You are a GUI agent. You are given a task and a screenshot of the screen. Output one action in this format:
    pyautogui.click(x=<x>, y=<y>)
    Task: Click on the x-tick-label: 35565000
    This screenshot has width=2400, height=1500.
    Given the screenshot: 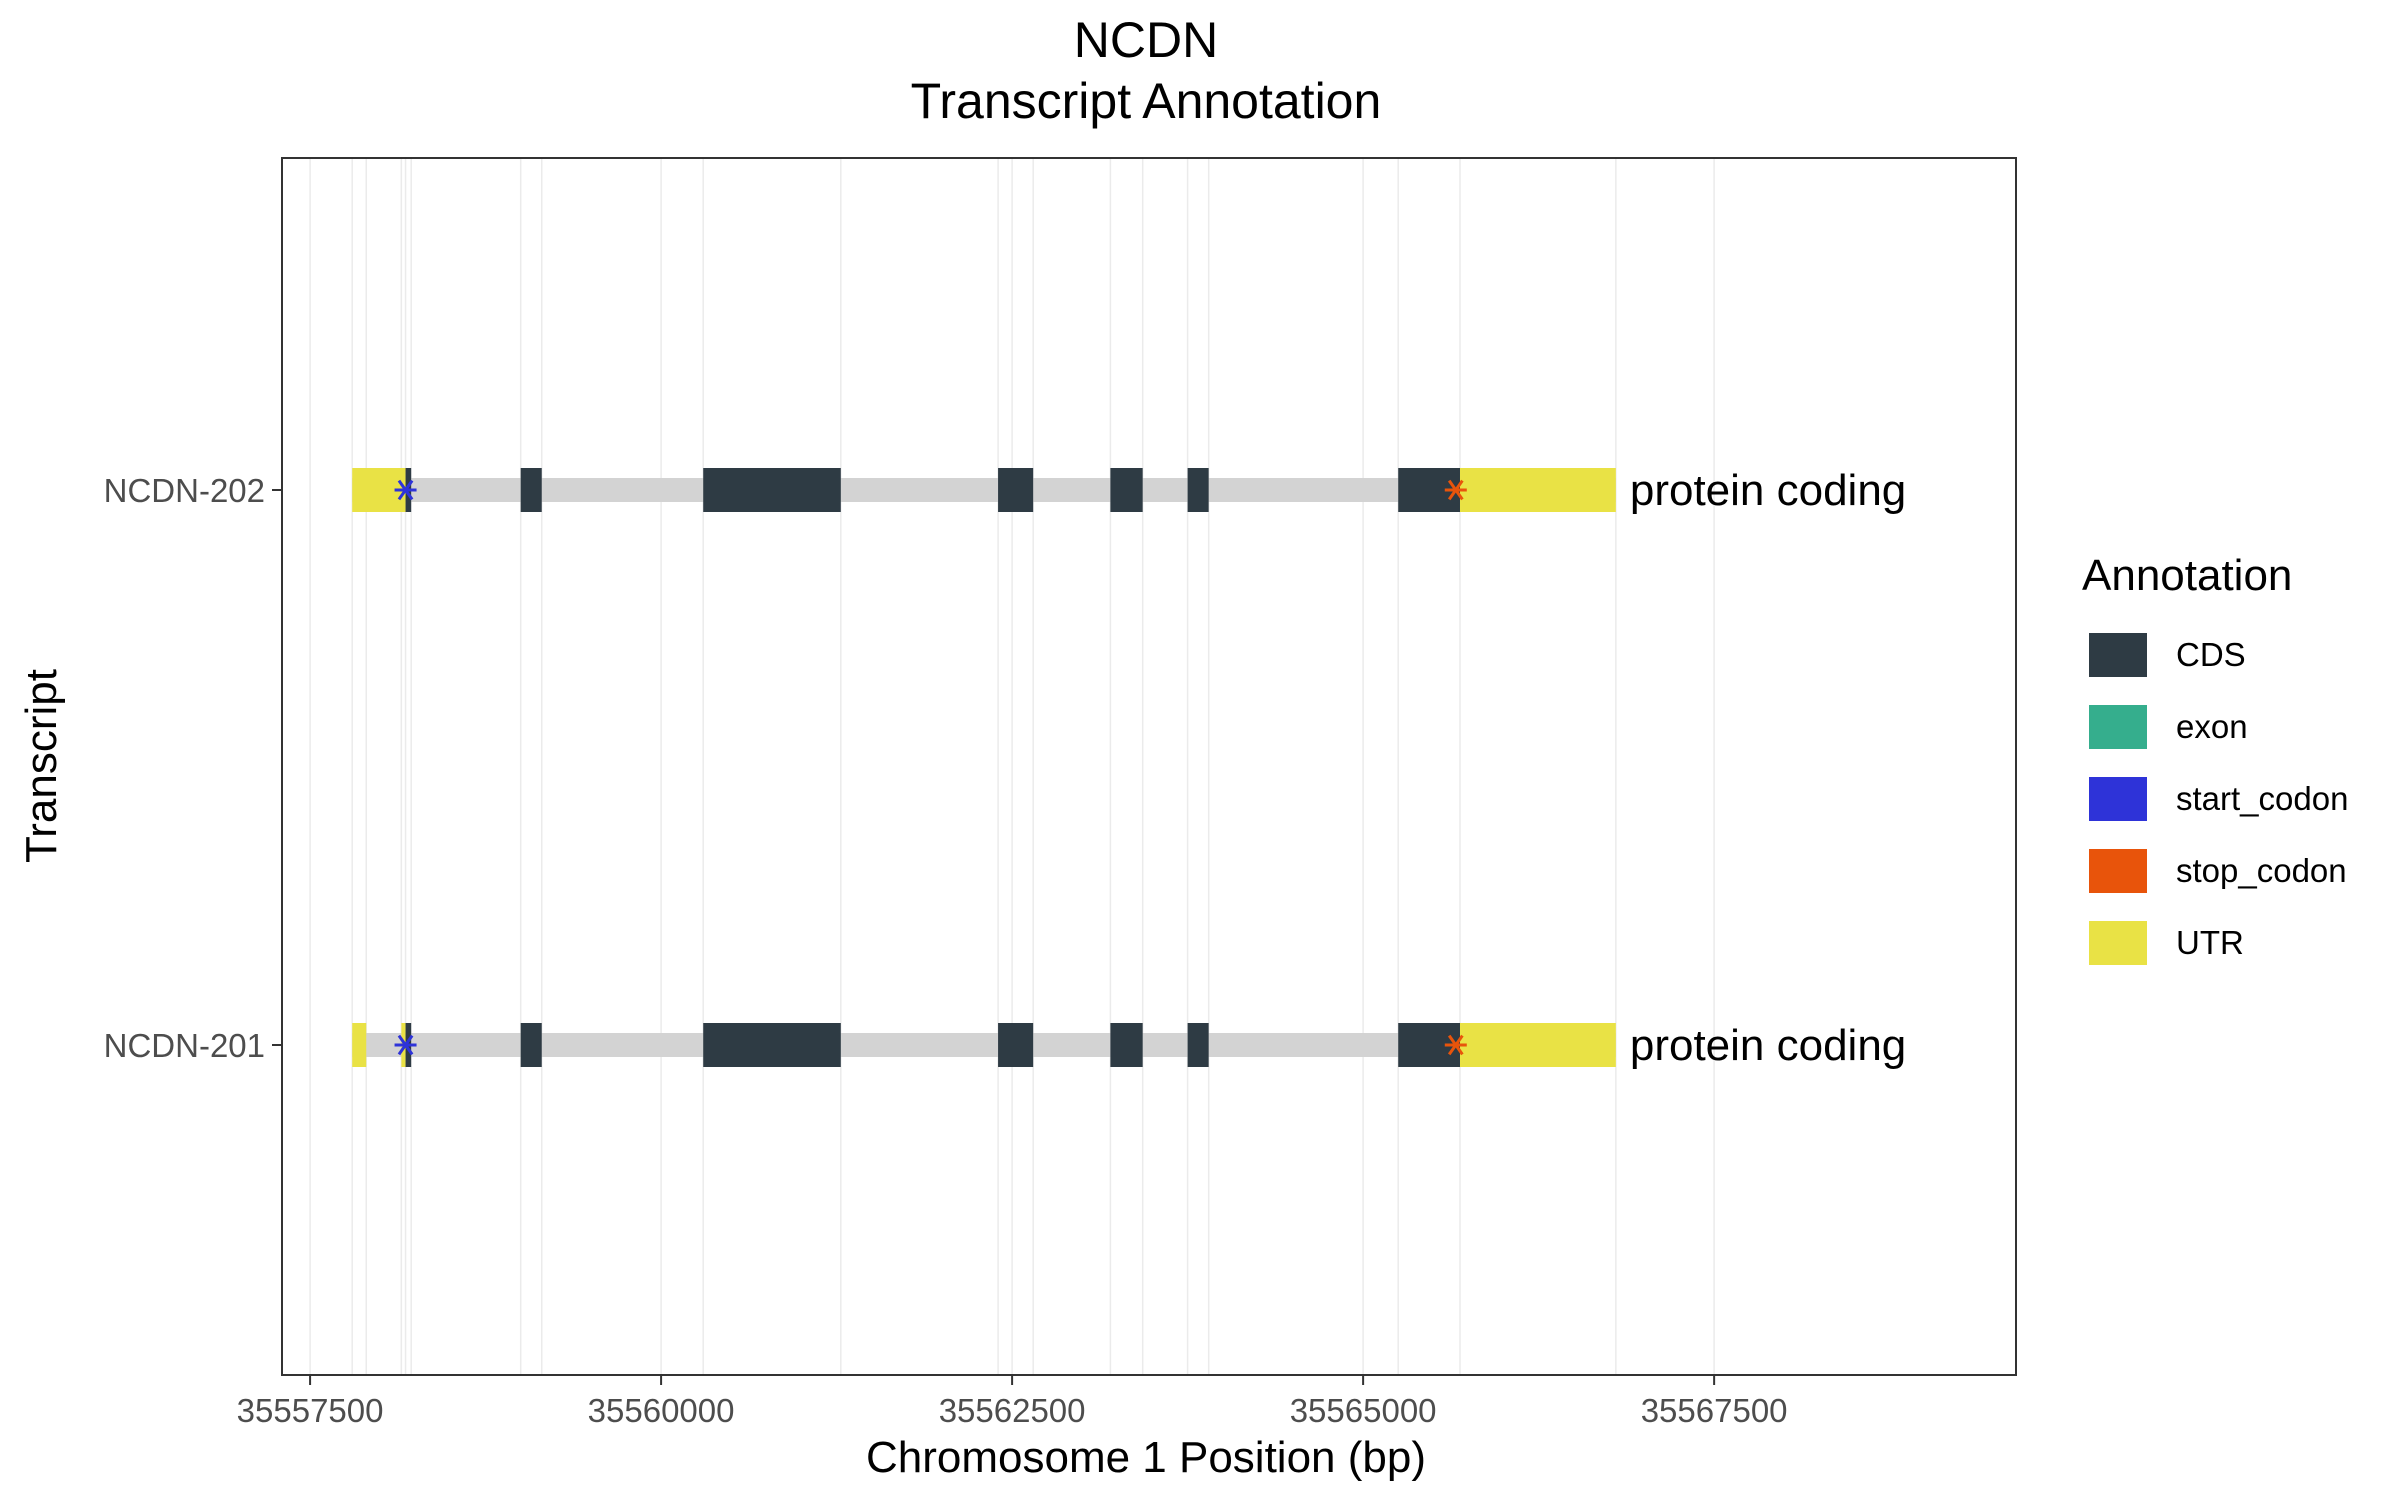 What is the action you would take?
    pyautogui.click(x=1363, y=1410)
    